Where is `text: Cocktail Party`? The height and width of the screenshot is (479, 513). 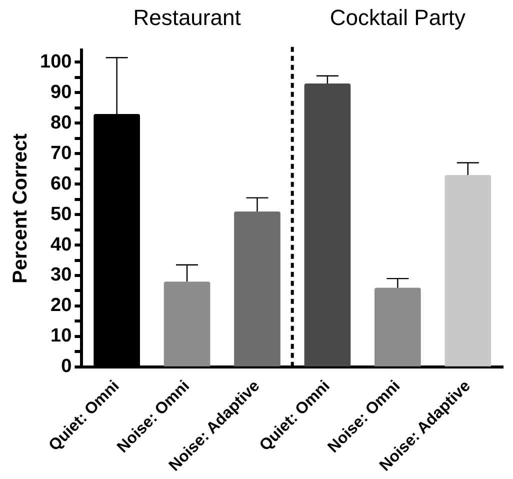
text: Cocktail Party is located at coordinates (398, 17).